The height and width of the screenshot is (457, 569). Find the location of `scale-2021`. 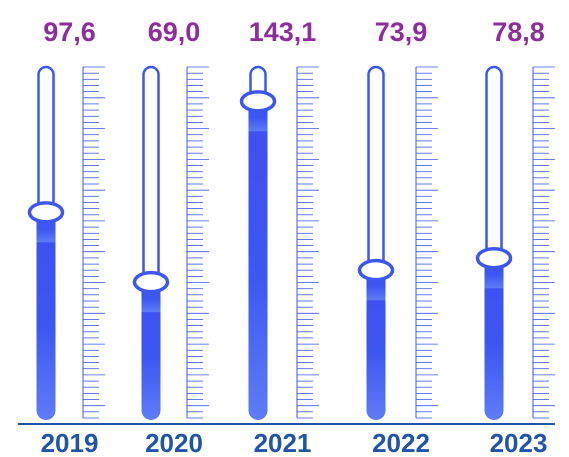

scale-2021 is located at coordinates (307, 242).